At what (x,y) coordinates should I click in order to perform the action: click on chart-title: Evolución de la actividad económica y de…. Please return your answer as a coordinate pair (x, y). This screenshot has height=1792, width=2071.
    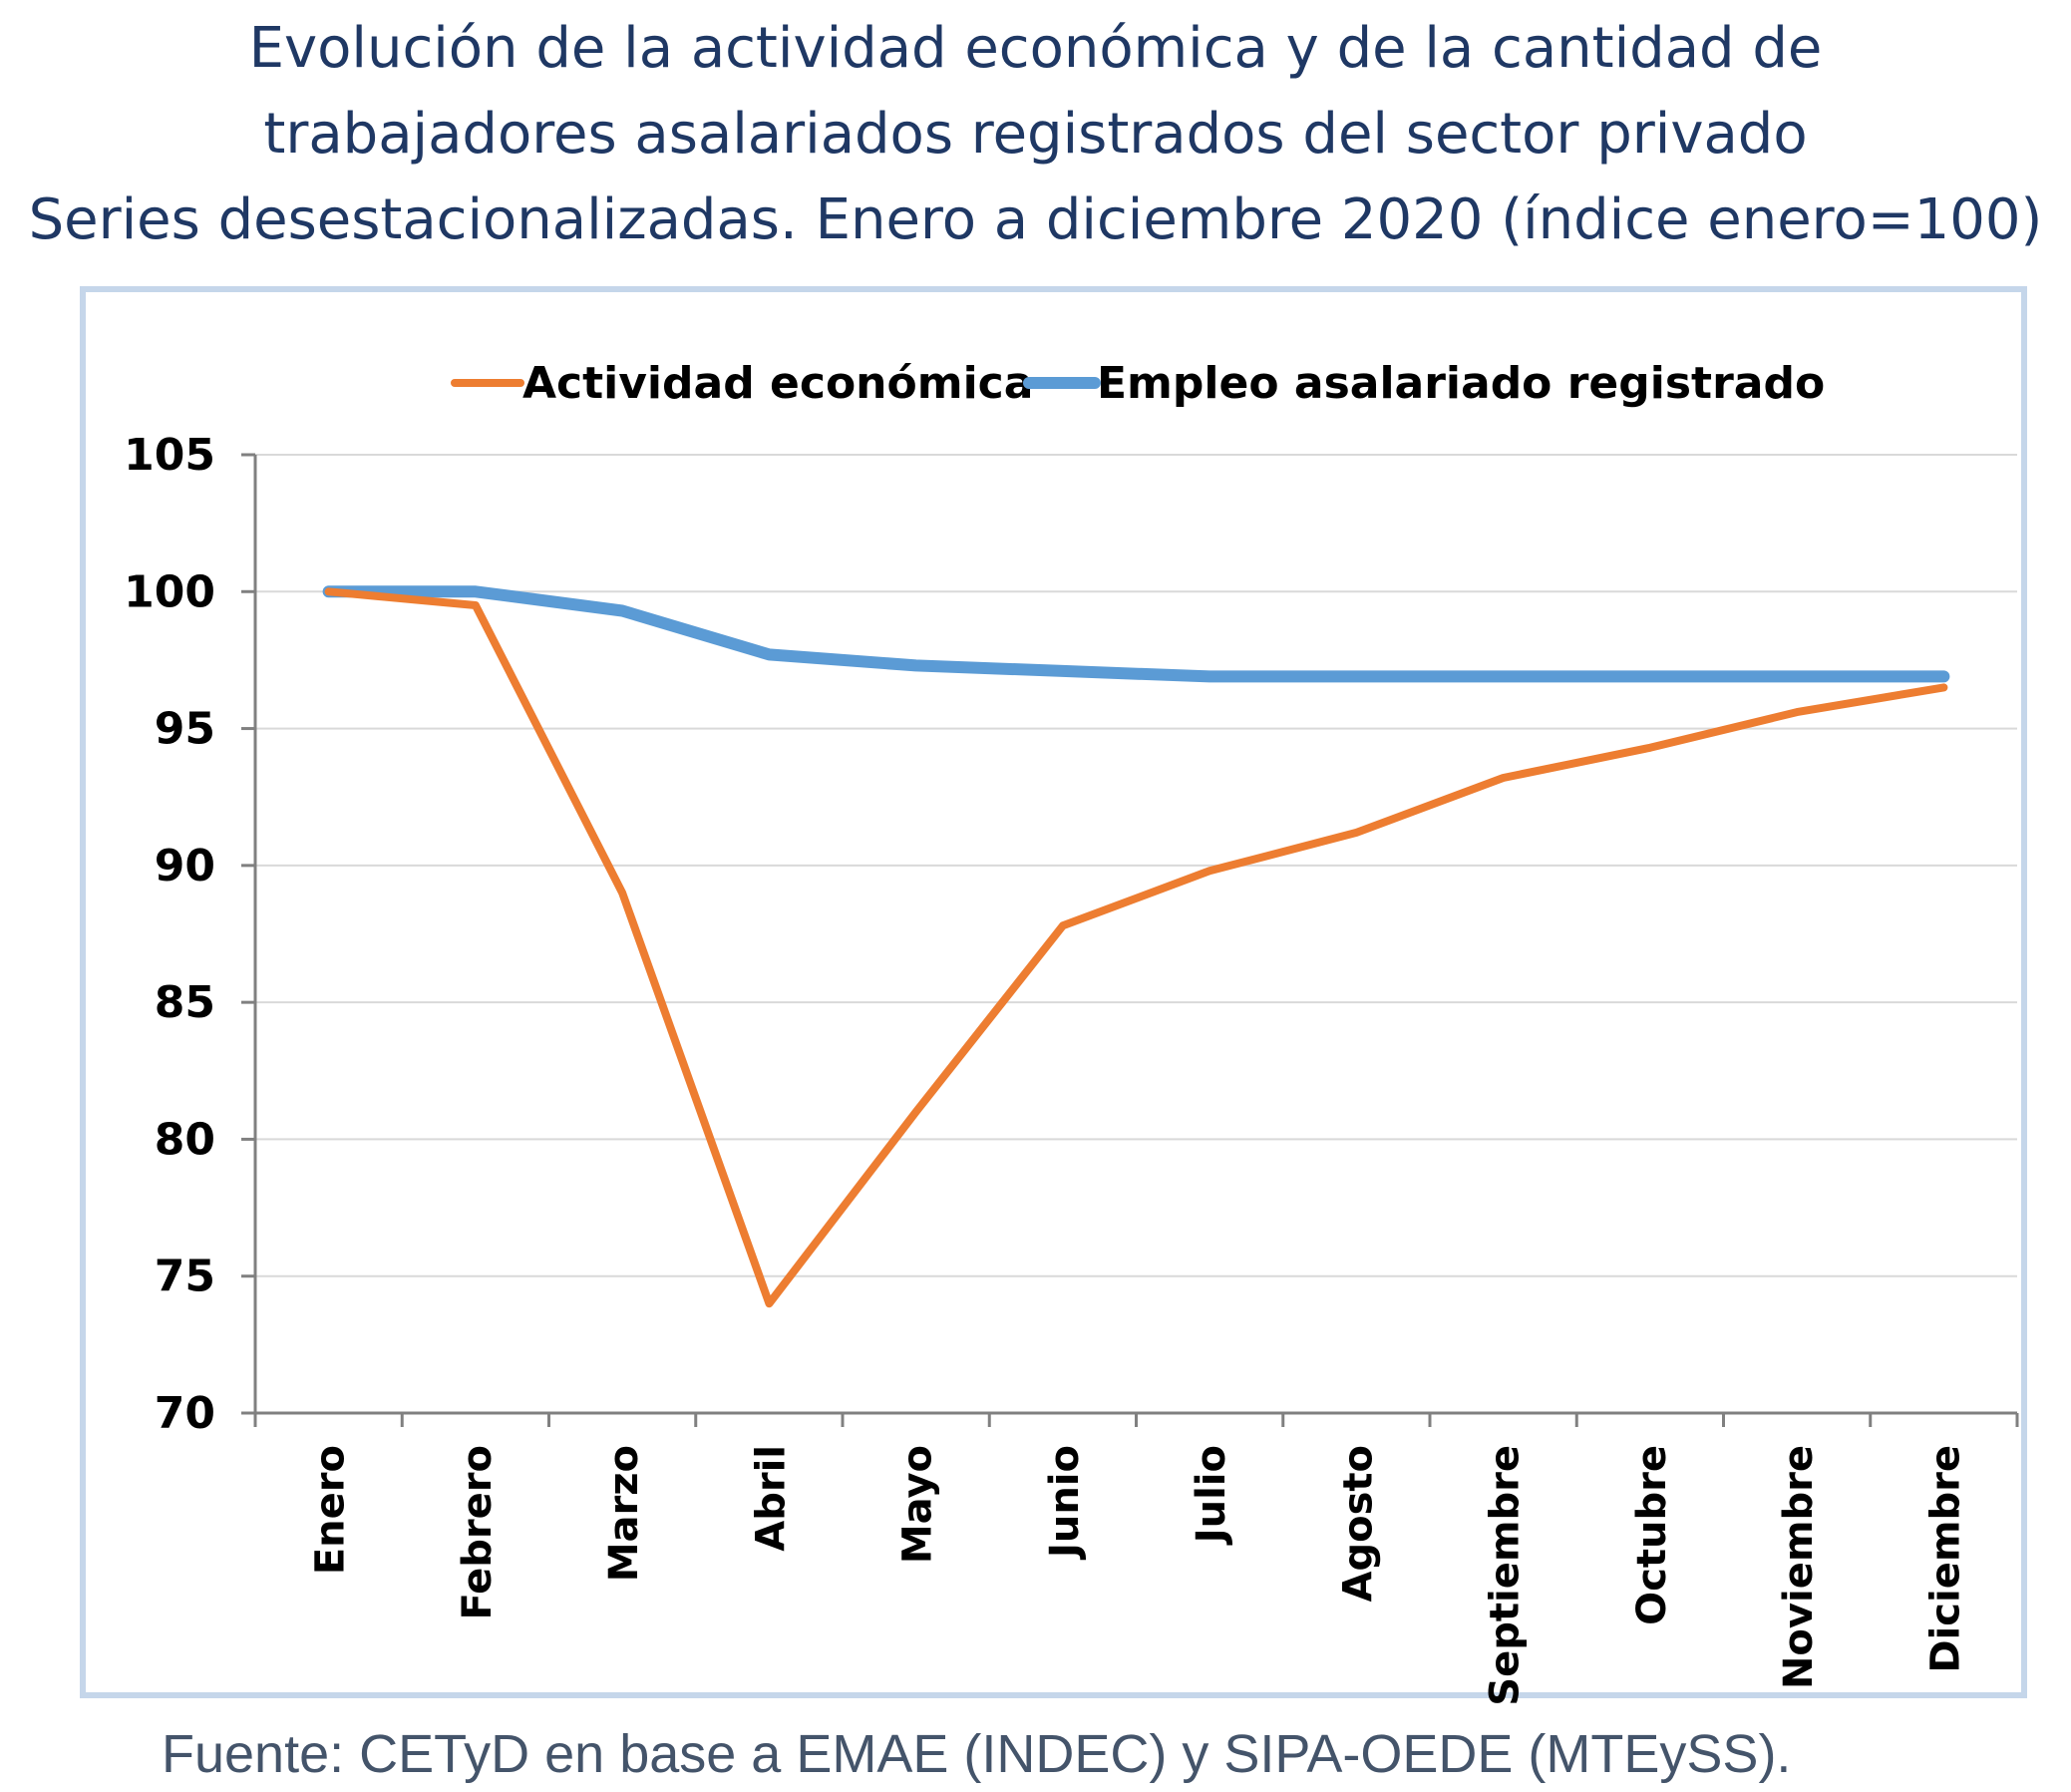
    Looking at the image, I should click on (1035, 134).